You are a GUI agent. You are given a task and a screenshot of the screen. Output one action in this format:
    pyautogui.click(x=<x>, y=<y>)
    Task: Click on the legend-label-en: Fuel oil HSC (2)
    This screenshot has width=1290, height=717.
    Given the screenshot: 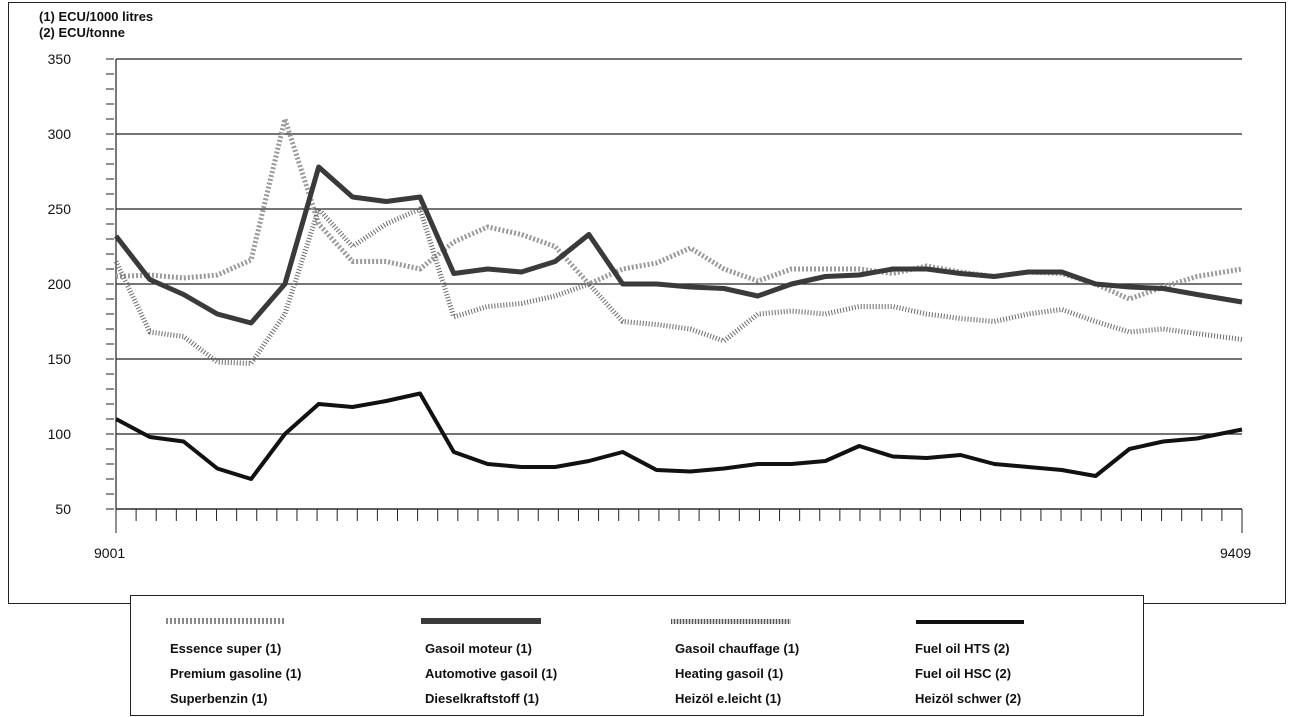 What is the action you would take?
    pyautogui.click(x=963, y=673)
    